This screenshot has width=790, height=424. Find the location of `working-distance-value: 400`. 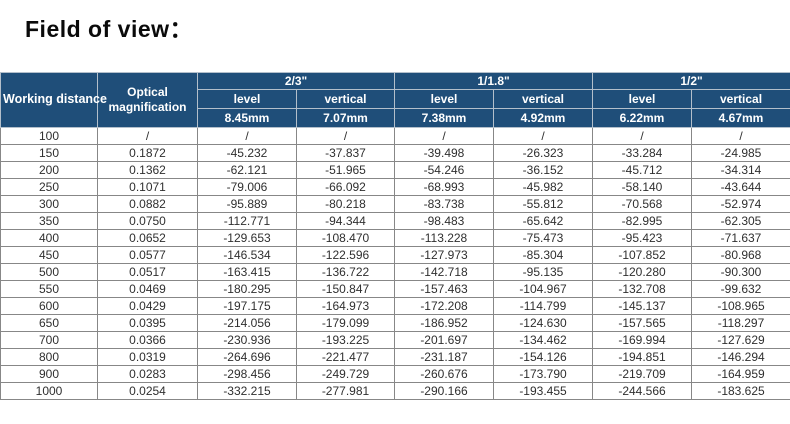

working-distance-value: 400 is located at coordinates (49, 238).